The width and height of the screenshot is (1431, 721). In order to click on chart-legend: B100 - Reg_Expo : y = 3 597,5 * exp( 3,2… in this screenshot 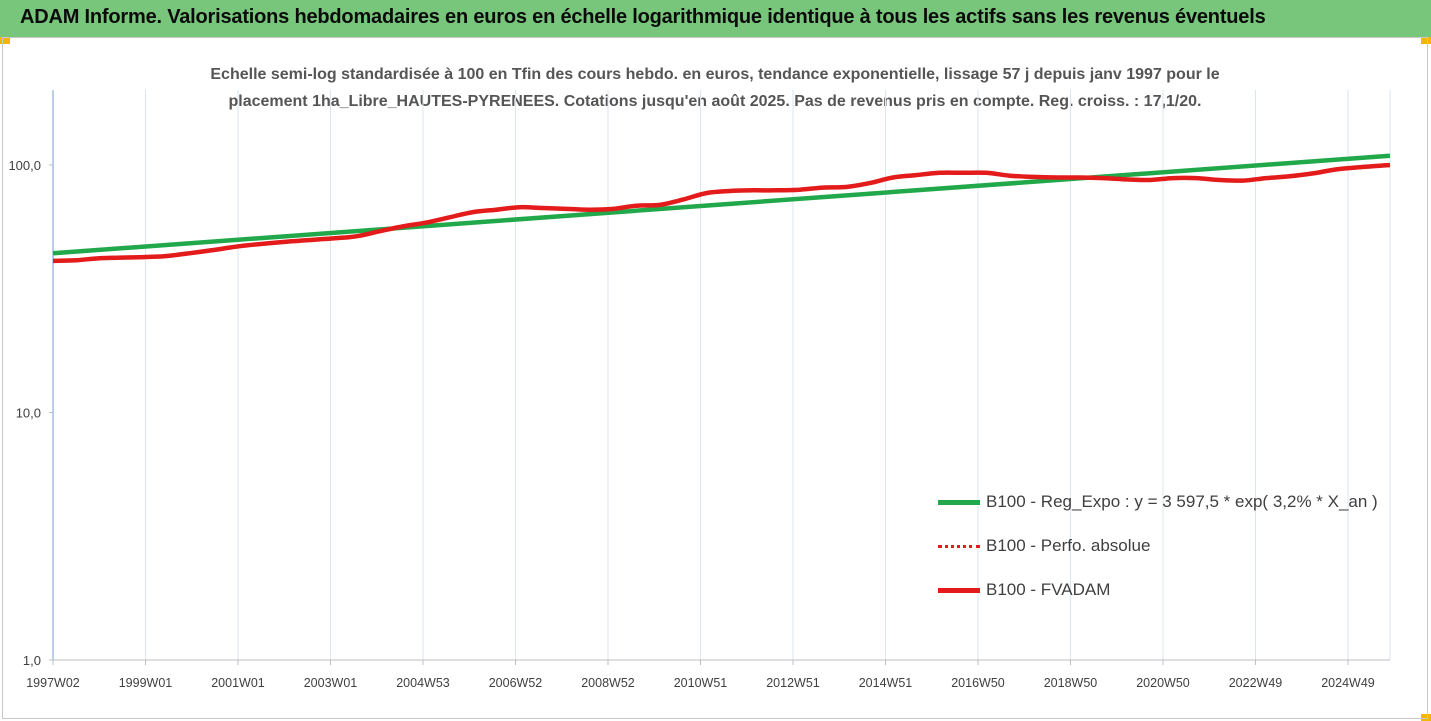, I will do `click(1158, 546)`.